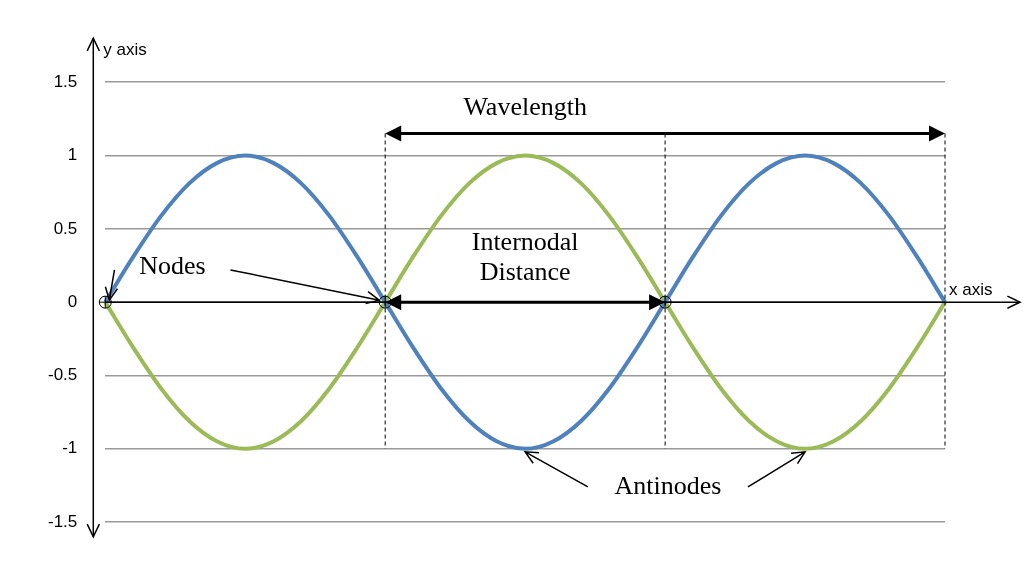 The height and width of the screenshot is (575, 1025). What do you see at coordinates (172, 265) in the screenshot?
I see `annotation: Nodes` at bounding box center [172, 265].